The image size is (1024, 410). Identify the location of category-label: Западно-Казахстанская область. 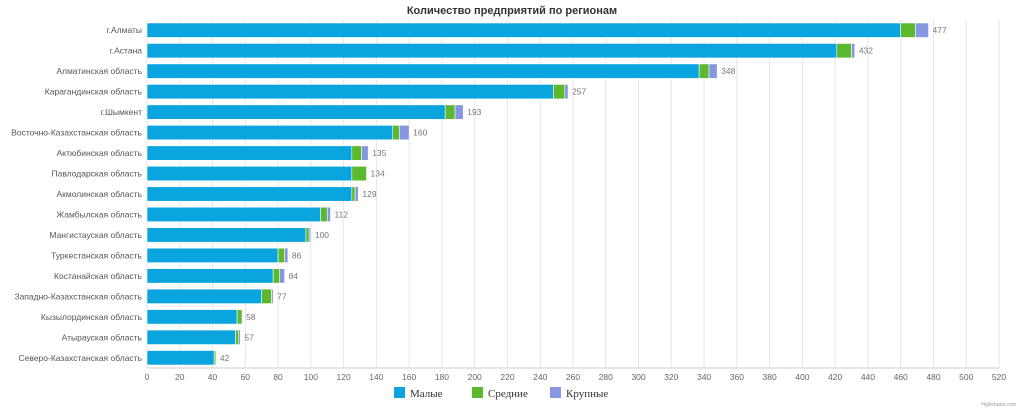
(78, 296).